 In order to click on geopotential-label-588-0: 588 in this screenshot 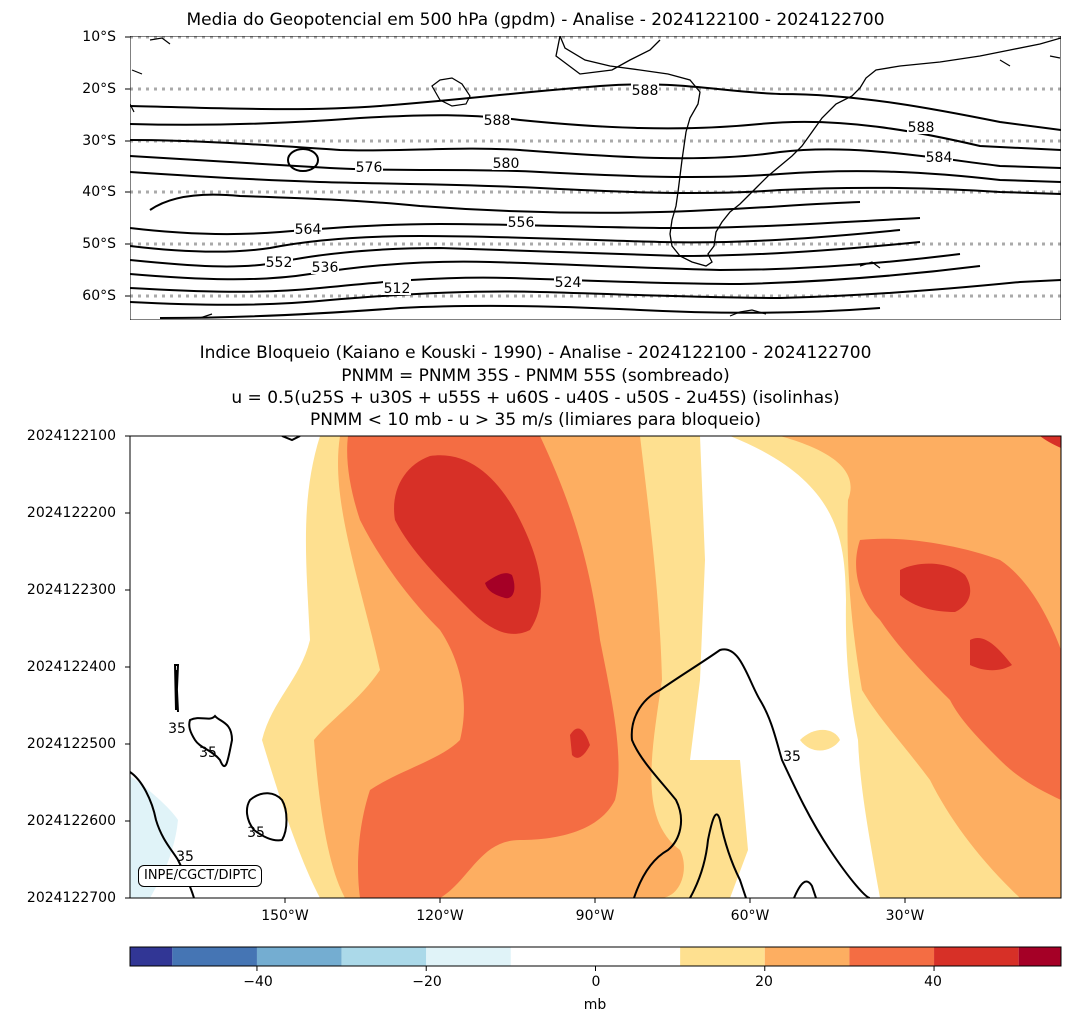, I will do `click(645, 91)`.